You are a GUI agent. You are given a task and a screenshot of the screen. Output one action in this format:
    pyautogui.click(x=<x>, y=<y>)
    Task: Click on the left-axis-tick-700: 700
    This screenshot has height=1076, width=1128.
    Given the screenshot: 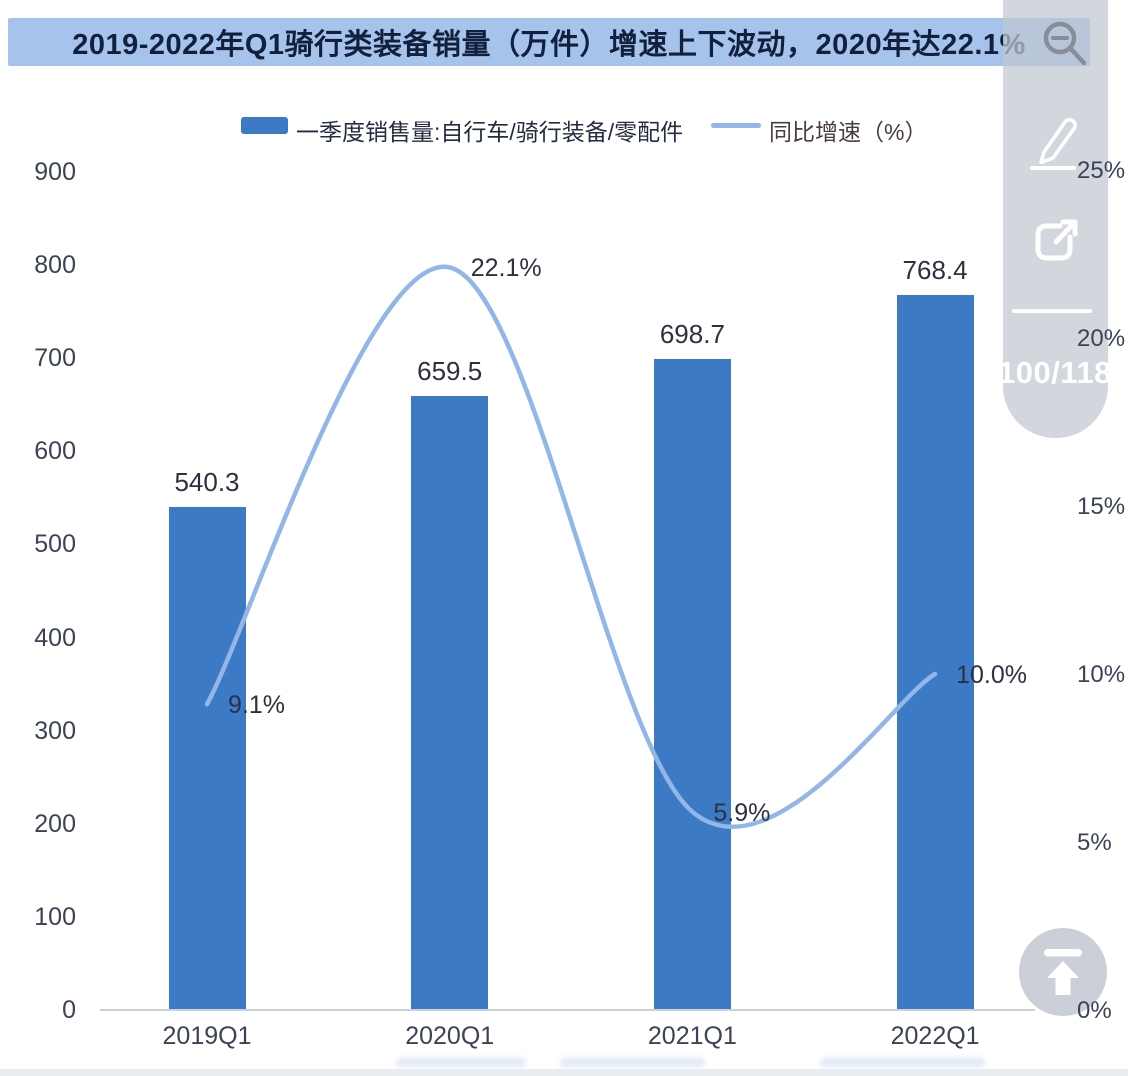 What is the action you would take?
    pyautogui.click(x=55, y=358)
    